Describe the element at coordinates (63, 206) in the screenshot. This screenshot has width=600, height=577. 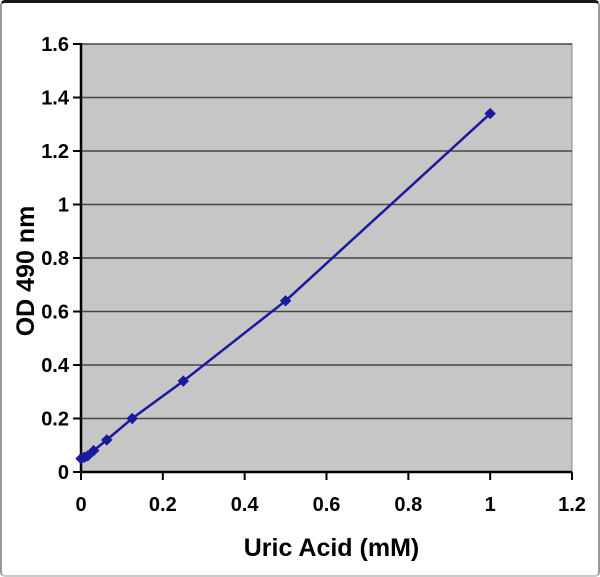
I see `y-tick-label: 1` at that location.